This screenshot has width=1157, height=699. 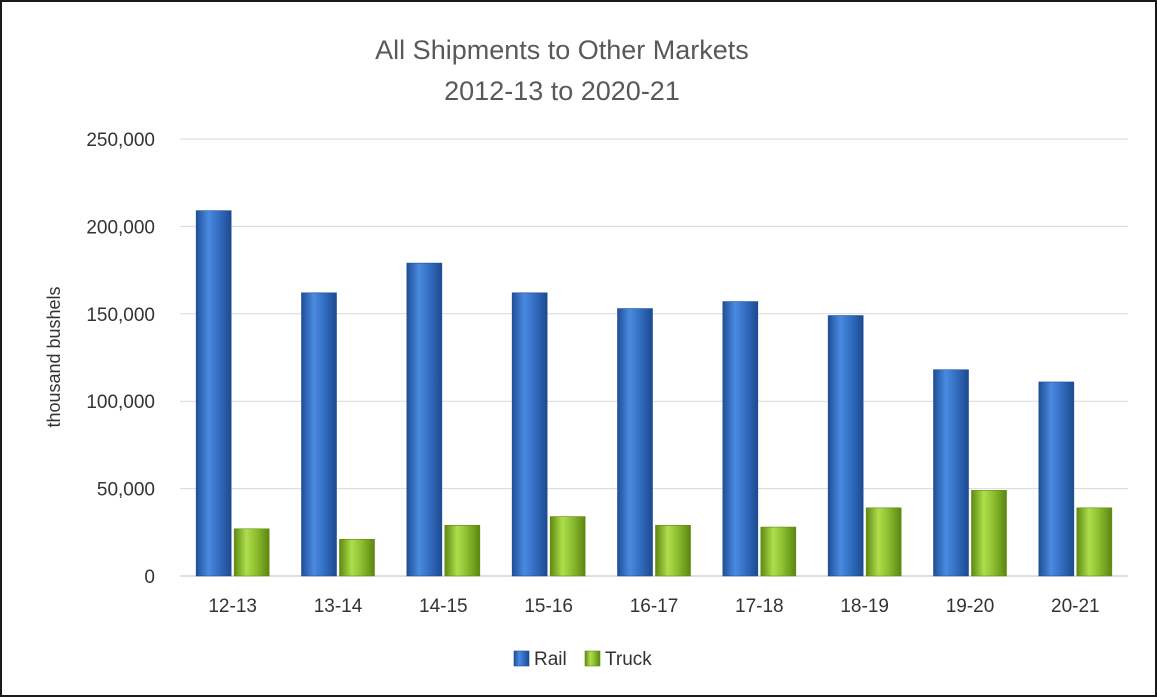 What do you see at coordinates (120, 140) in the screenshot?
I see `y-tick-label: 250,000` at bounding box center [120, 140].